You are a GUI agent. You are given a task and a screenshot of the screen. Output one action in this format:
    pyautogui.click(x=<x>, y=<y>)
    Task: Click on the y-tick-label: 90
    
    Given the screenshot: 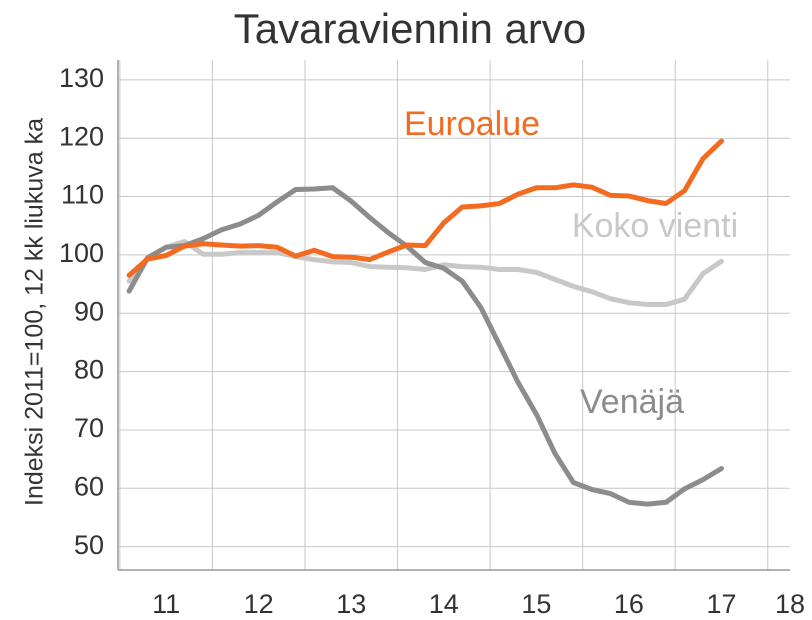 What is the action you would take?
    pyautogui.click(x=89, y=311)
    